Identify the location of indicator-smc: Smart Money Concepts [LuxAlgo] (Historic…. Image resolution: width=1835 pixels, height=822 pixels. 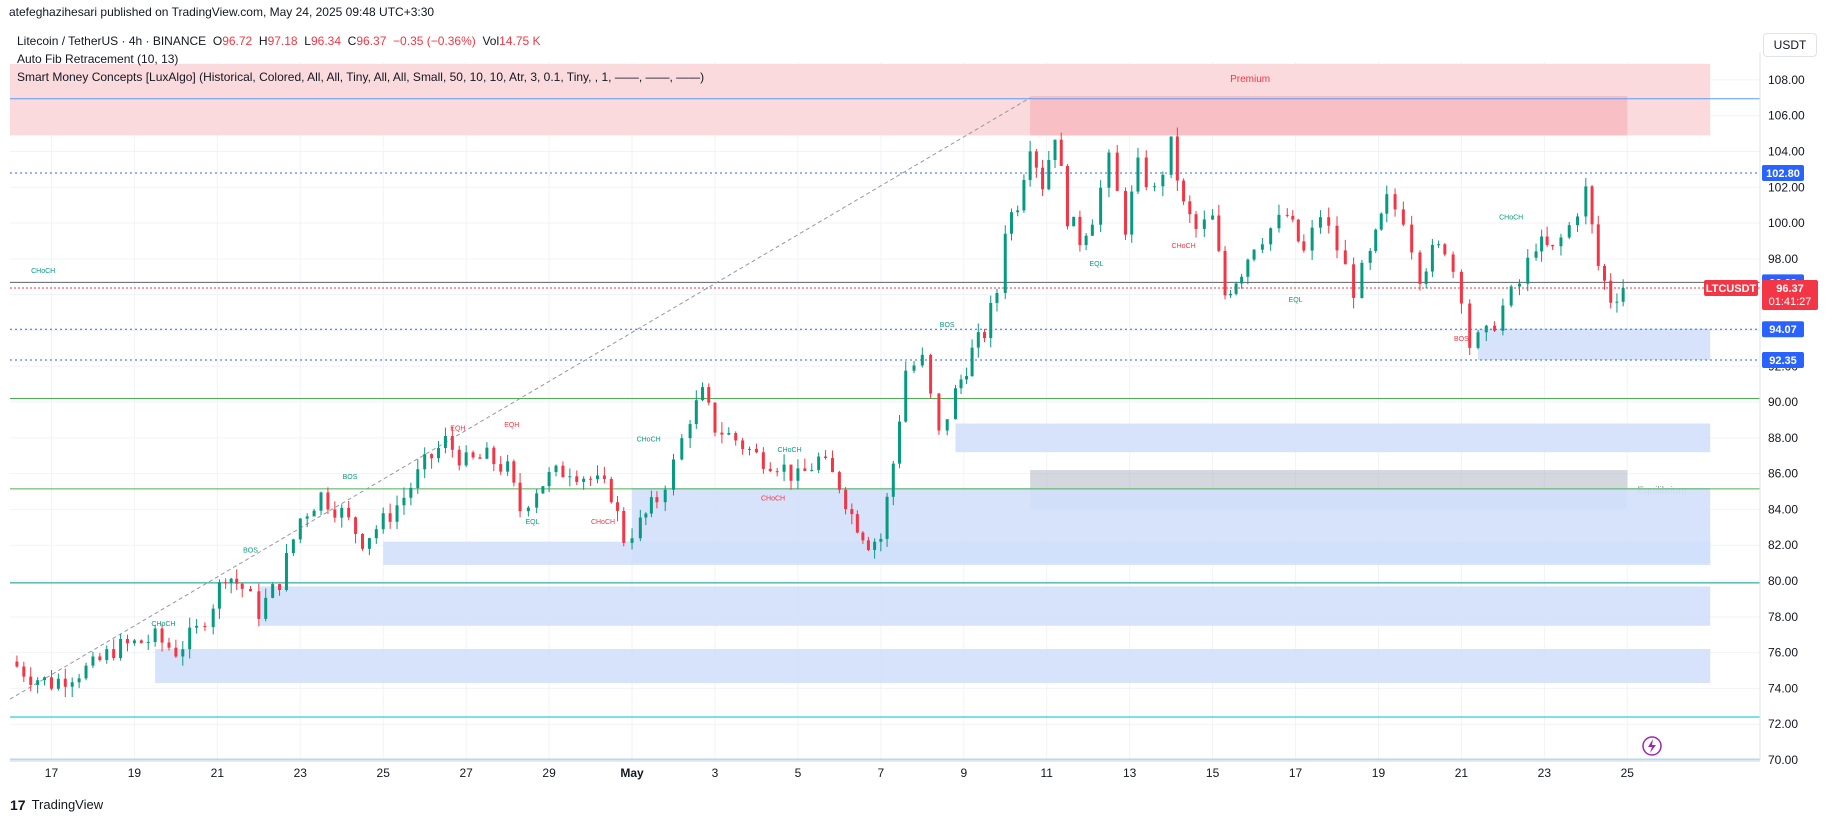
(361, 77).